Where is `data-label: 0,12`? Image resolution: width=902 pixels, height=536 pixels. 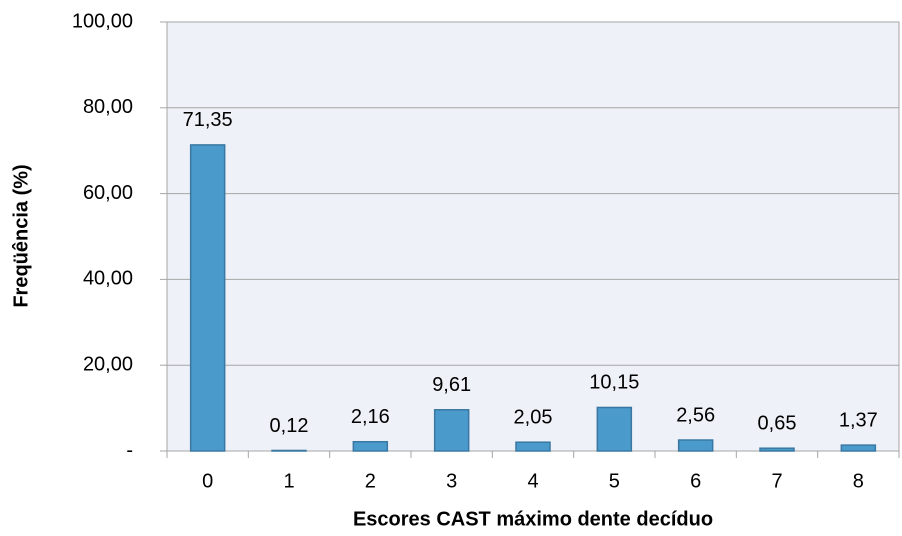
data-label: 0,12 is located at coordinates (289, 426).